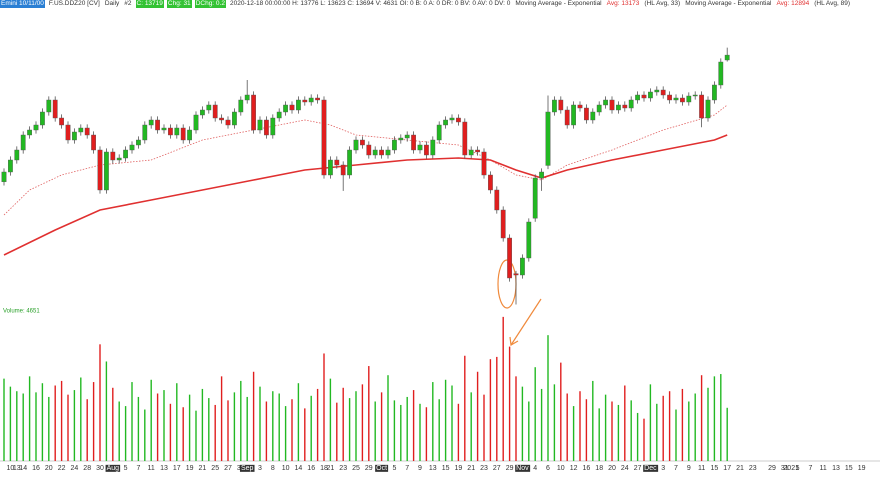  Describe the element at coordinates (574, 468) in the screenshot. I see `x-tick-label: 12` at that location.